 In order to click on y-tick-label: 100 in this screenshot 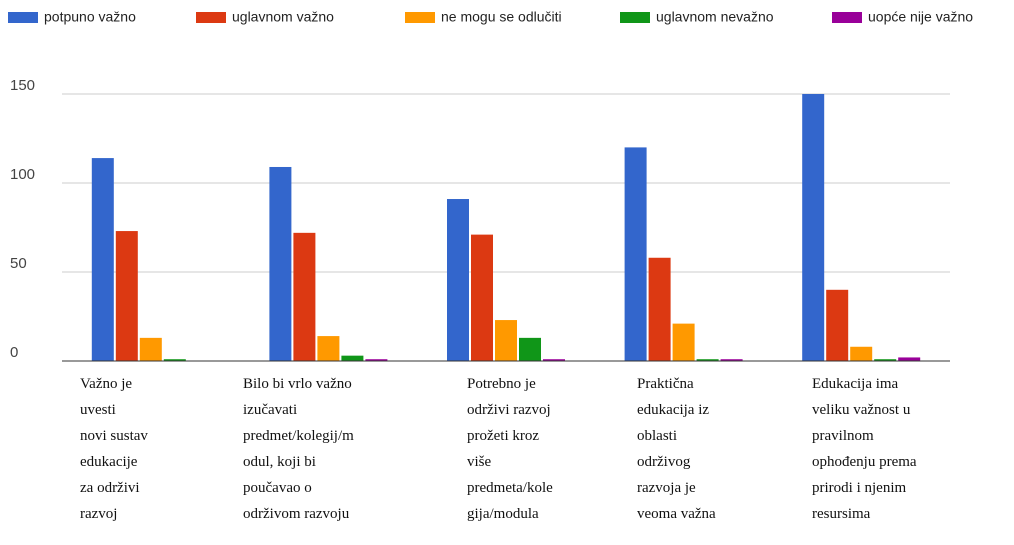, I will do `click(22, 174)`.